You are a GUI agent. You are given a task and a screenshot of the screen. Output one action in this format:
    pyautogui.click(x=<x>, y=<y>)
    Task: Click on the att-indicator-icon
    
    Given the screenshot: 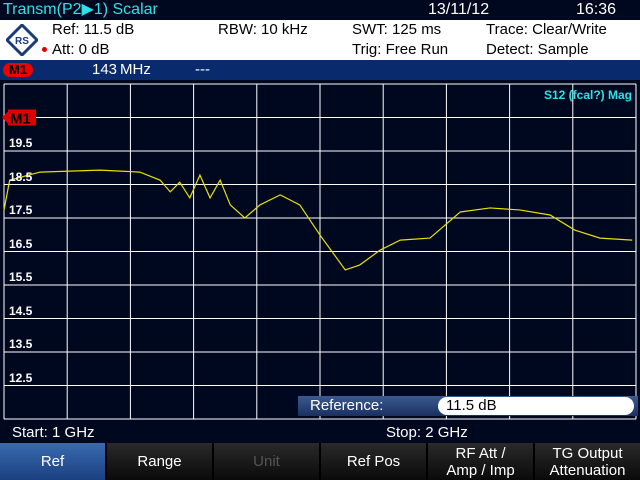 What is the action you would take?
    pyautogui.click(x=44, y=49)
    